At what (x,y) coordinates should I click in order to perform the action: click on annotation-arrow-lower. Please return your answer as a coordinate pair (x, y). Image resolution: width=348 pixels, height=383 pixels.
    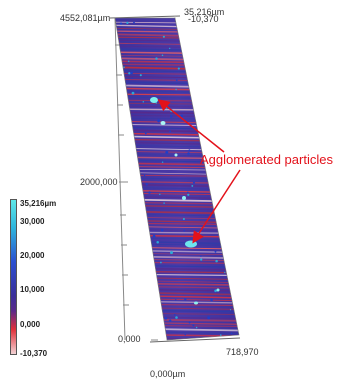
    Looking at the image, I should click on (216, 206).